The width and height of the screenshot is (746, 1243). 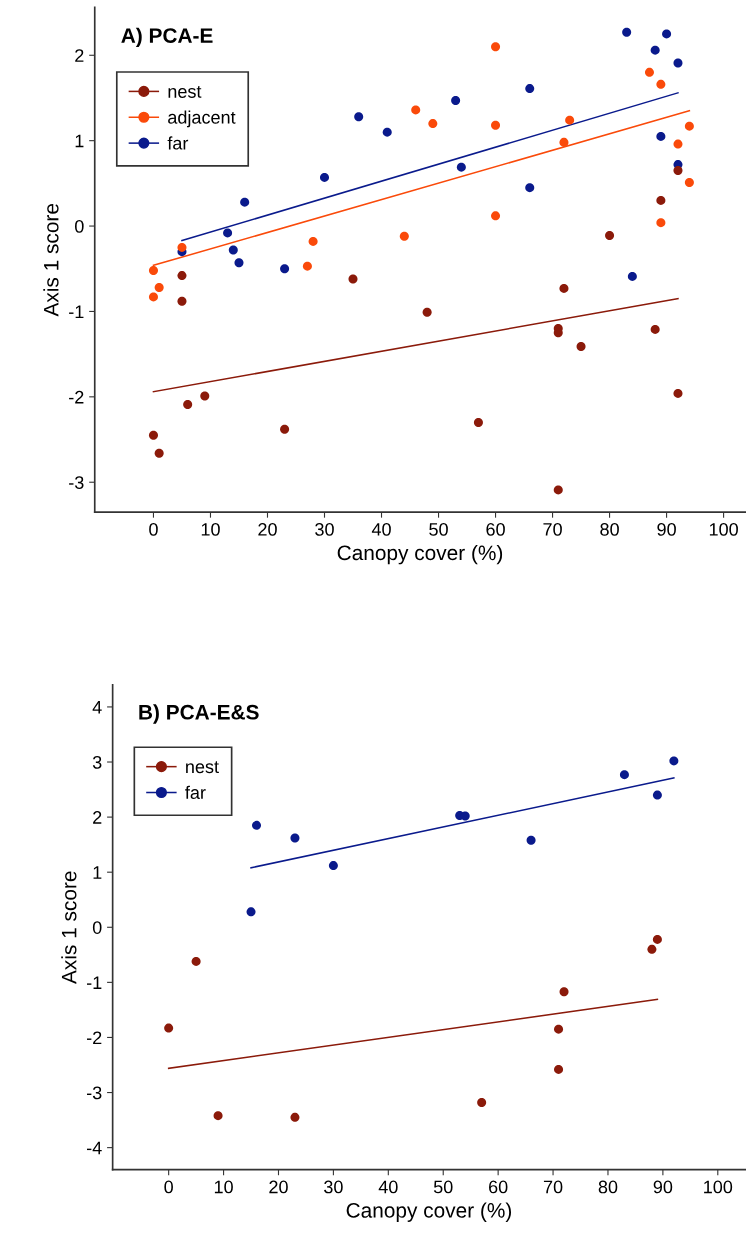 I want to click on x-tick-label: 30, so click(x=324, y=529).